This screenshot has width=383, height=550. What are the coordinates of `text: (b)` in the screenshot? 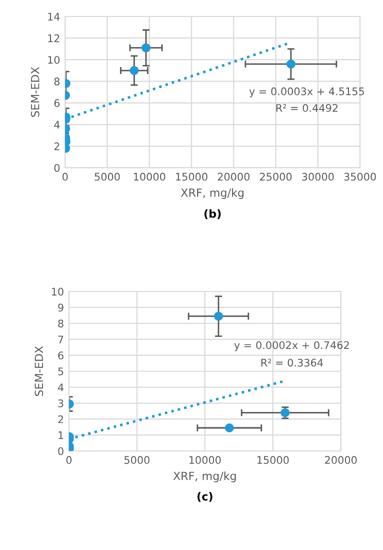 It's located at (212, 214).